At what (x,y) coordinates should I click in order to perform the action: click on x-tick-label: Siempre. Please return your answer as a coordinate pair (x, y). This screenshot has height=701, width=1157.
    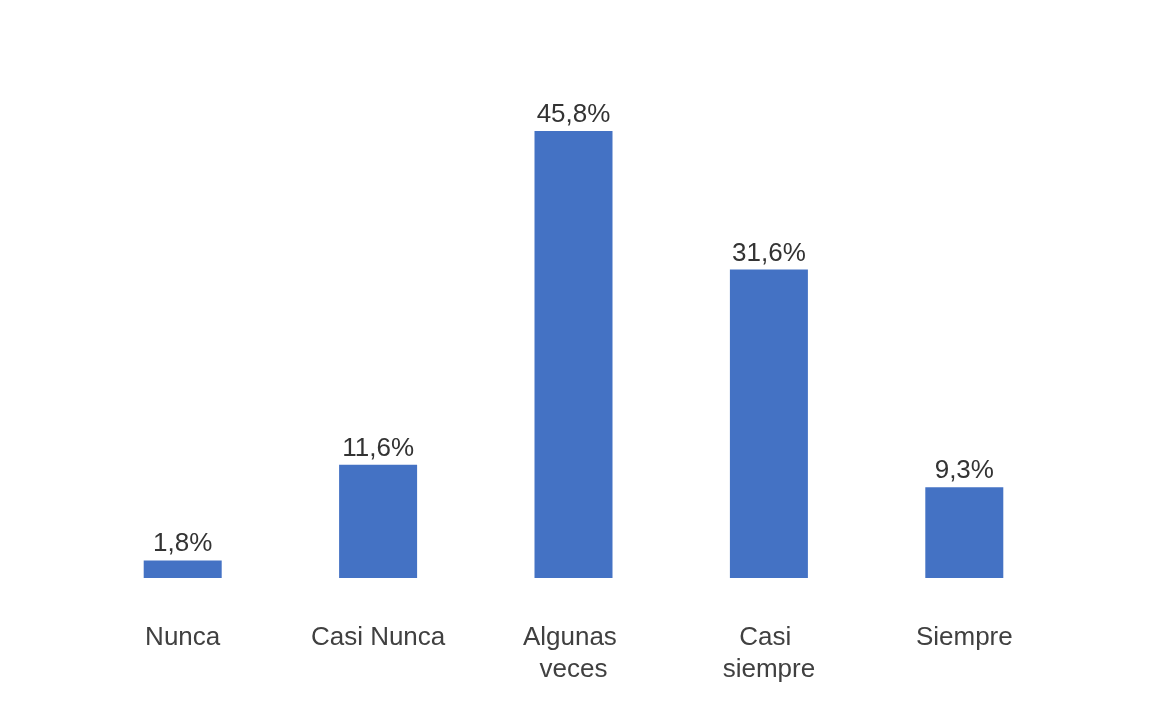
    Looking at the image, I should click on (964, 636).